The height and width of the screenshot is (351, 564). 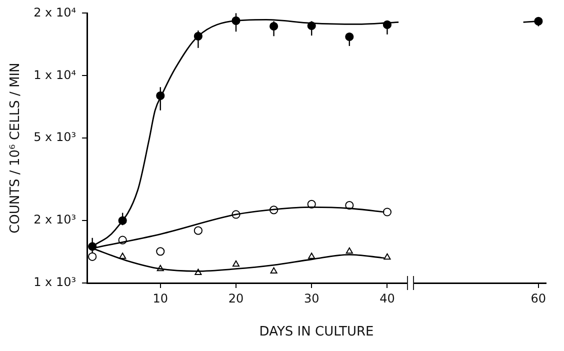 I want to click on y-axis-title: COUNTS / 10⁶ CELLS / MIN, so click(x=16, y=148).